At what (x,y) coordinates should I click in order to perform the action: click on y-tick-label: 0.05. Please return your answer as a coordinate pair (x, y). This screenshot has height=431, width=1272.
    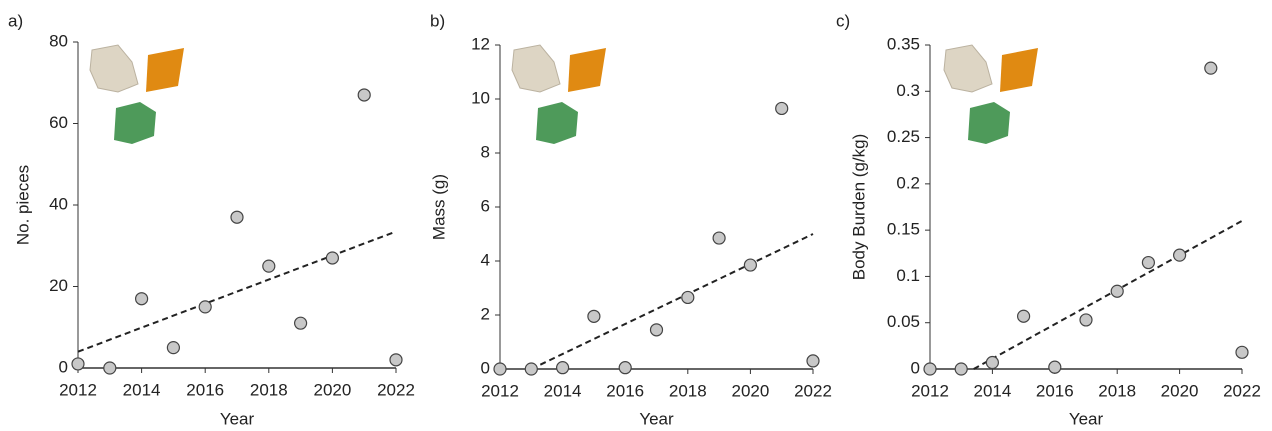
    Looking at the image, I should click on (903, 321).